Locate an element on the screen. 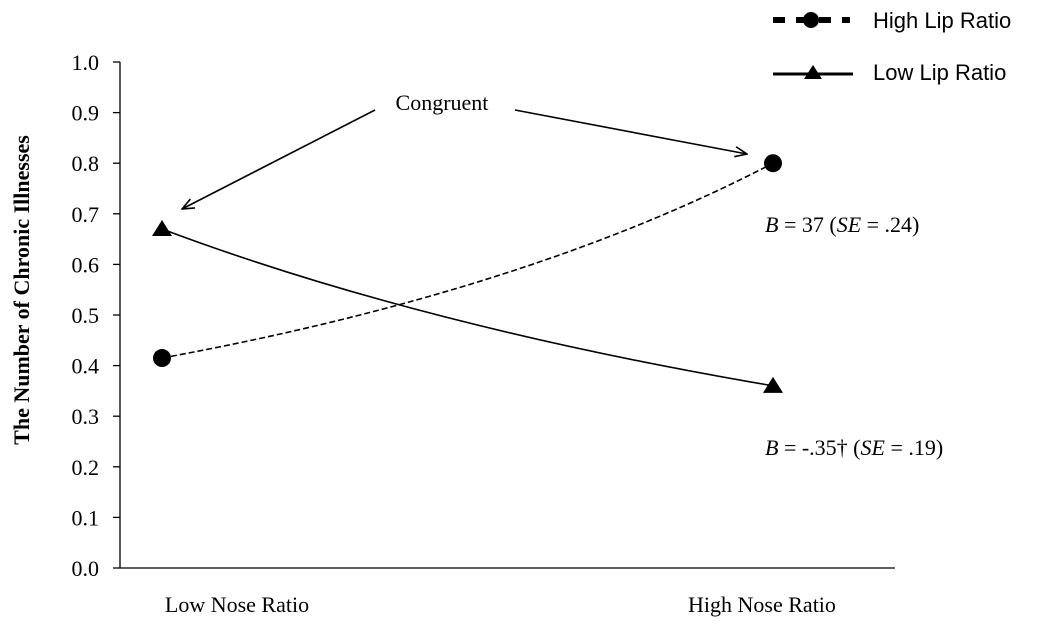  y-tick-label: 0.8 is located at coordinates (86, 163).